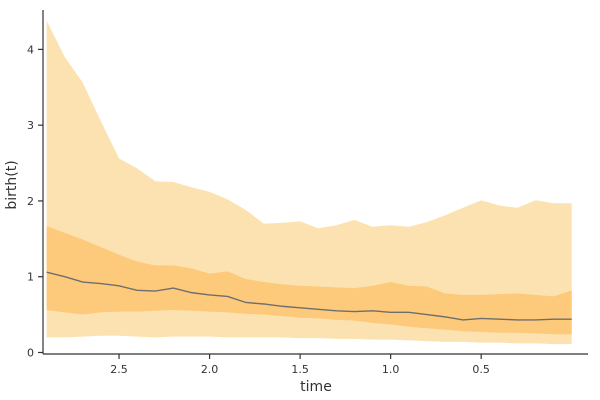 Image resolution: width=600 pixels, height=400 pixels. What do you see at coordinates (35, 184) in the screenshot?
I see `y-axis: 0 1 2 3 4` at bounding box center [35, 184].